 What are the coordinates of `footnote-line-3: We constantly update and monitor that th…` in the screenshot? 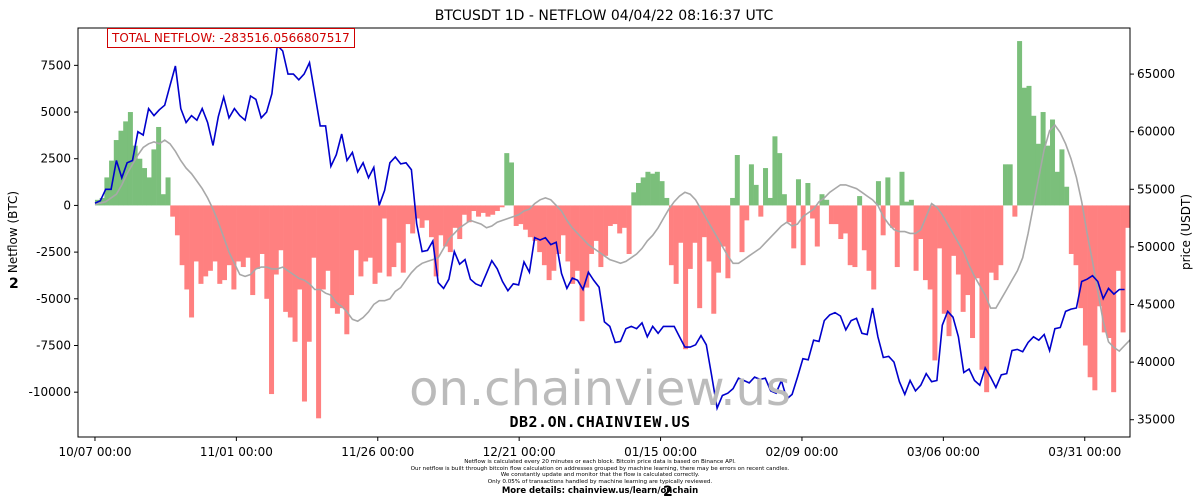 It's located at (600, 475).